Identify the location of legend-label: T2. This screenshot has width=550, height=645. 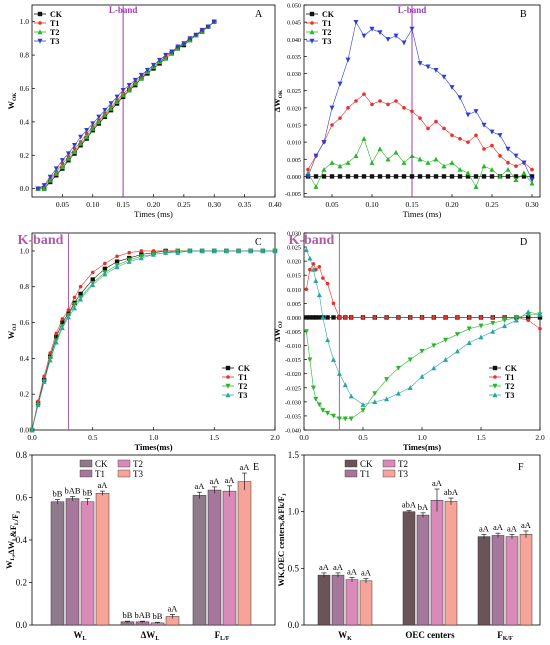
(509, 386).